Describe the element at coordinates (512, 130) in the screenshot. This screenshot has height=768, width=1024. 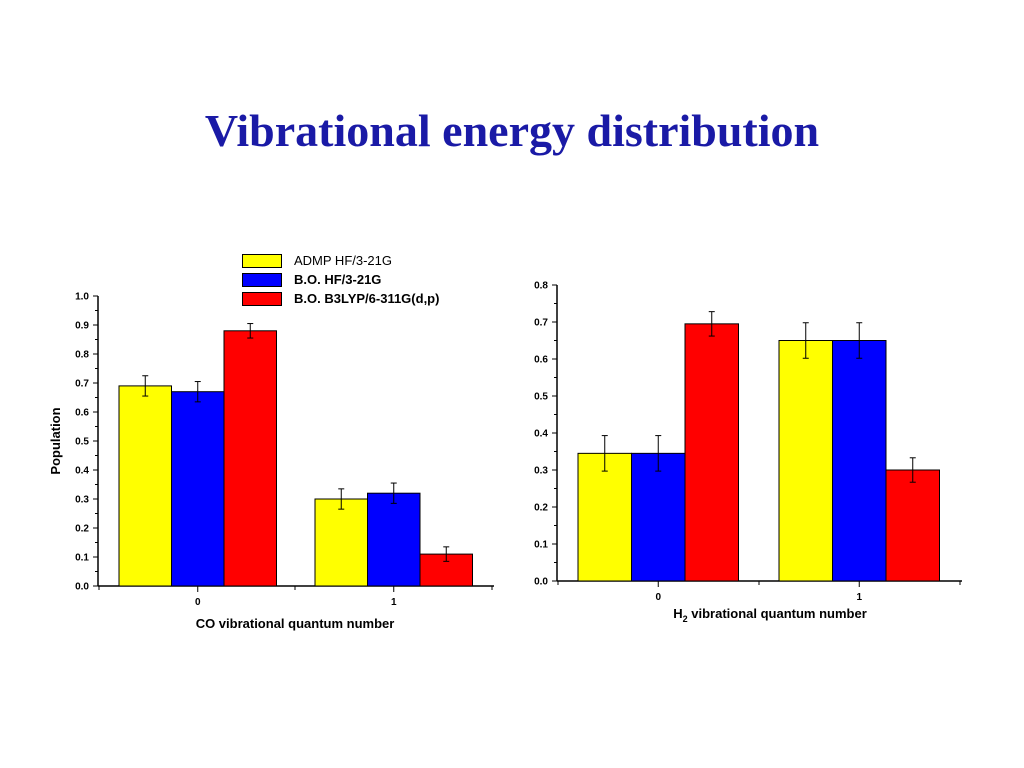
I see `slide-title: Vibrational energy distribution` at that location.